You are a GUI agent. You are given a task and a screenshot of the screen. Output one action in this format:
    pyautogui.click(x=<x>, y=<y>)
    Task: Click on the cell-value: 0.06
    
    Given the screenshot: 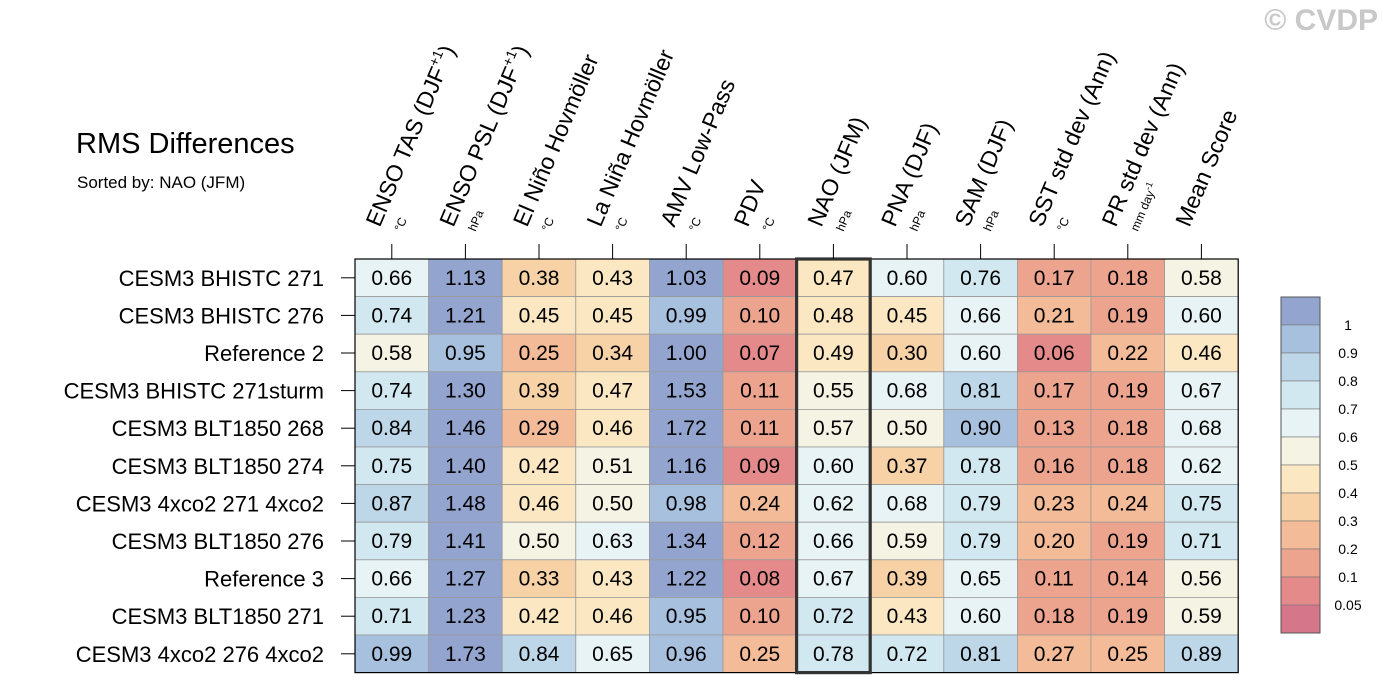 What is the action you would take?
    pyautogui.click(x=1054, y=353)
    